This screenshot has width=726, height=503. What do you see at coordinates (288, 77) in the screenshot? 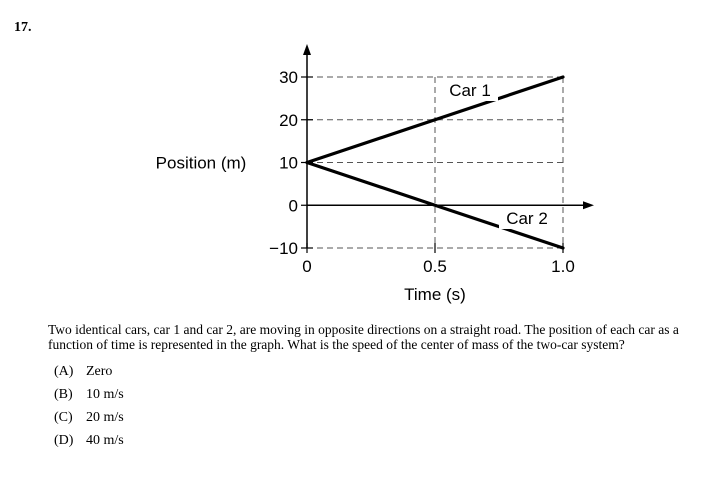
I see `y-tick-label: 30` at bounding box center [288, 77].